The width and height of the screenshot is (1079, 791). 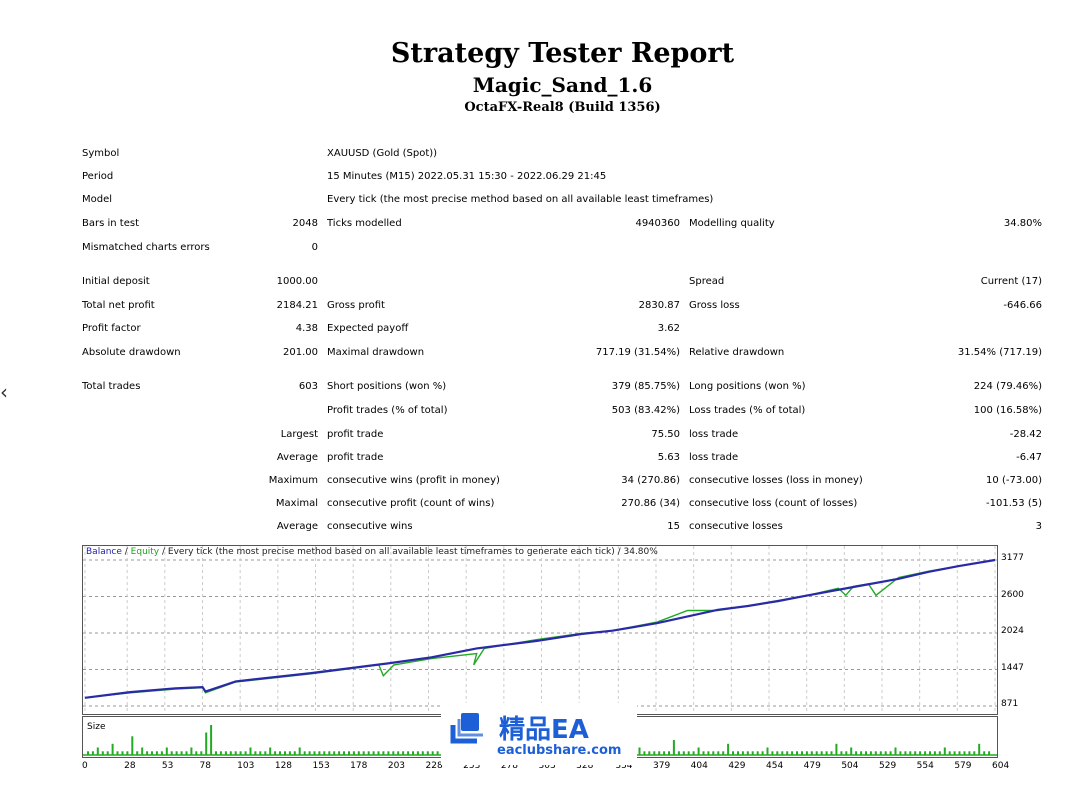 I want to click on watermark: 精品EA eaclubshare.com, so click(x=539, y=734).